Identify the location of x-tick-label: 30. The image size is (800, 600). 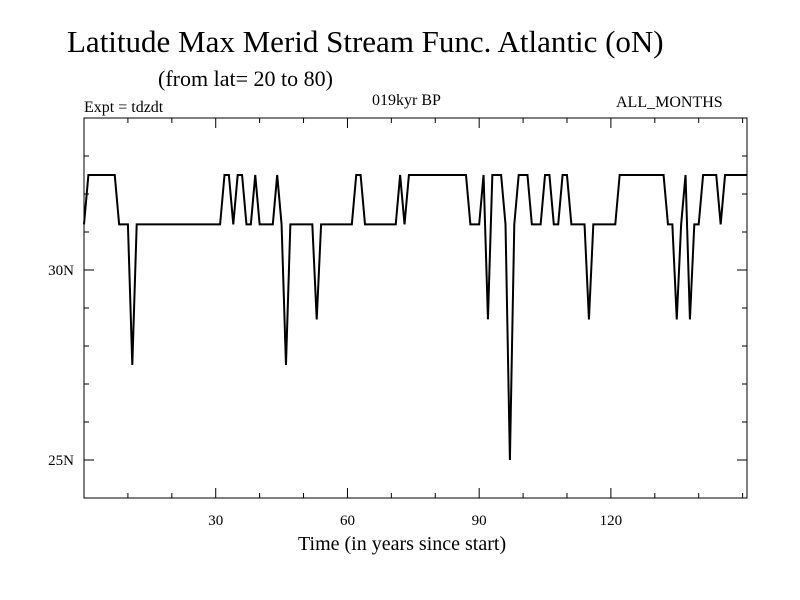
(215, 521).